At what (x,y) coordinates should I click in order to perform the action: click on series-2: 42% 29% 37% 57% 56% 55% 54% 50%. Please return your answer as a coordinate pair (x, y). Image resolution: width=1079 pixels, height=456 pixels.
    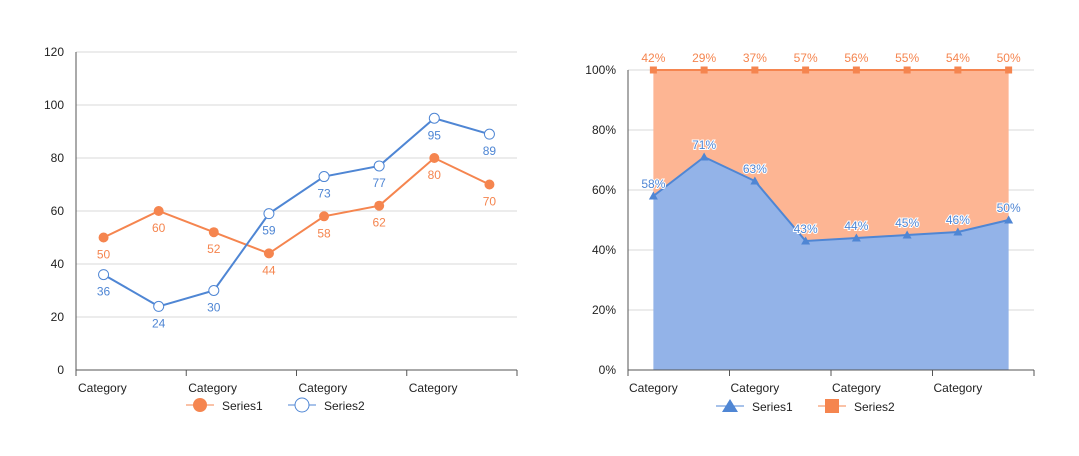
    Looking at the image, I should click on (831, 62).